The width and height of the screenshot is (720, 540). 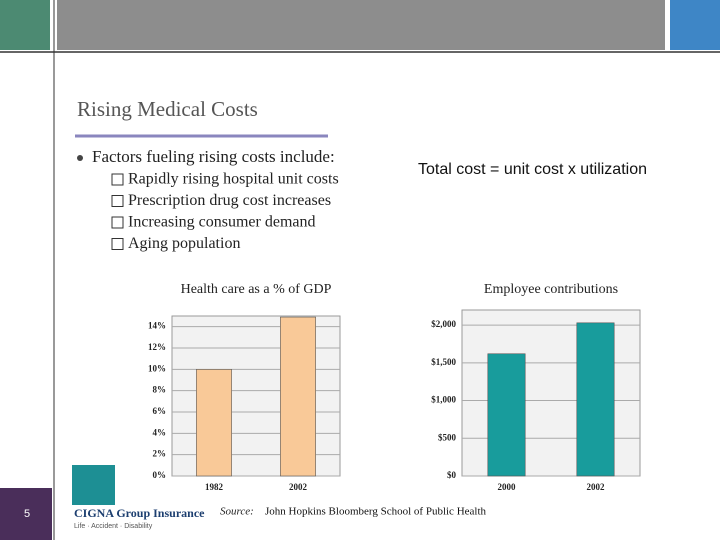 I want to click on chart-title: Health care as a % of GDP, so click(x=256, y=289).